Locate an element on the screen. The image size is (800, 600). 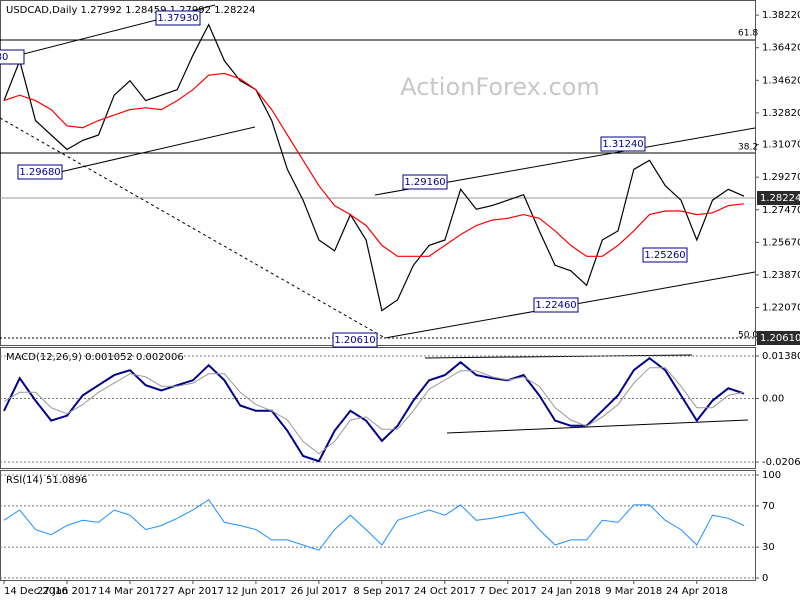
current-price-label: 1.28224 is located at coordinates (780, 198).